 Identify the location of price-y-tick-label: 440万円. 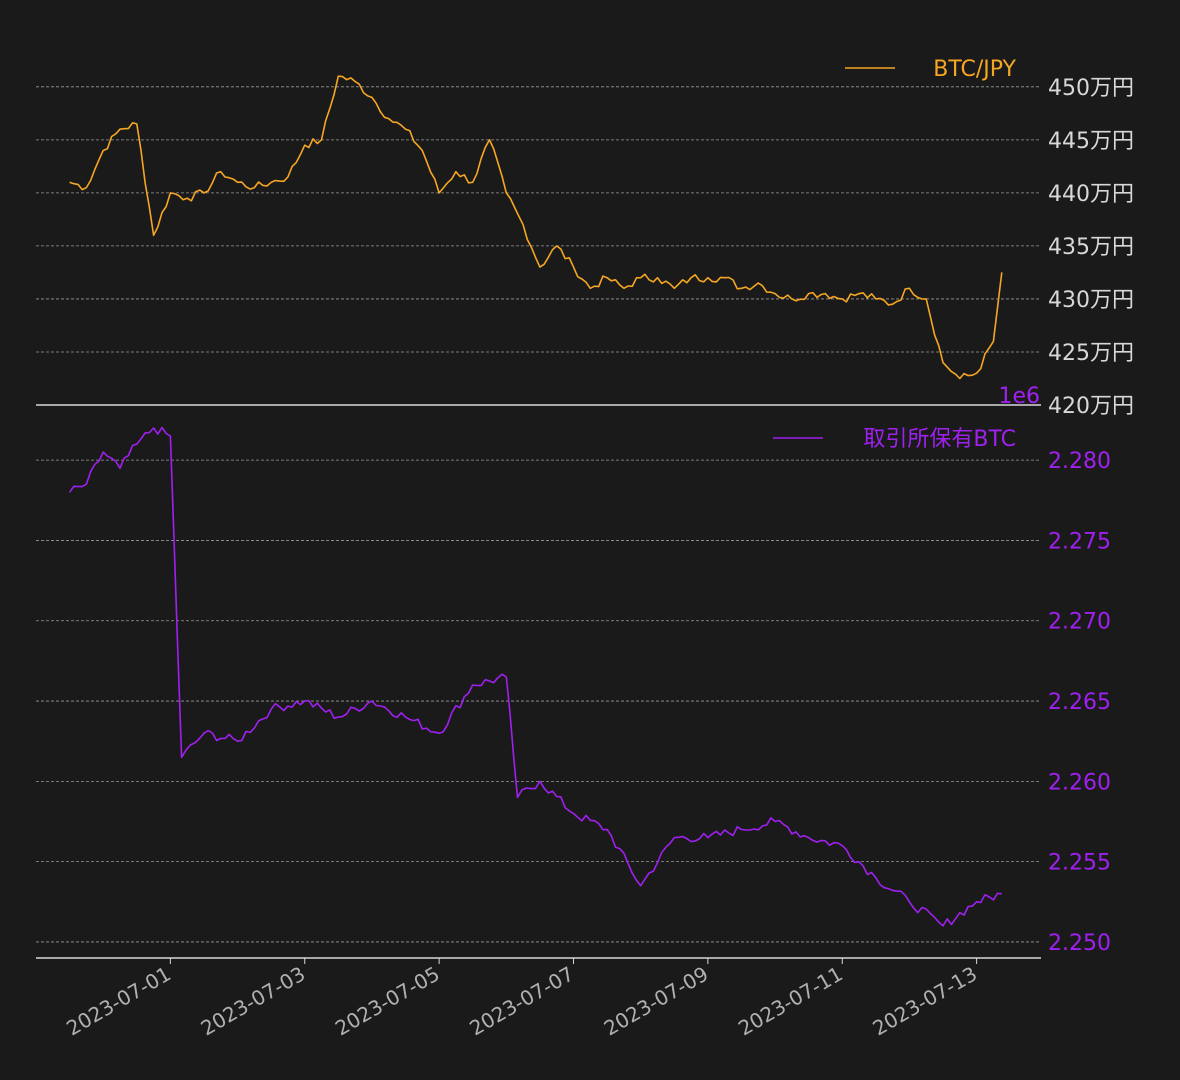
(1091, 194).